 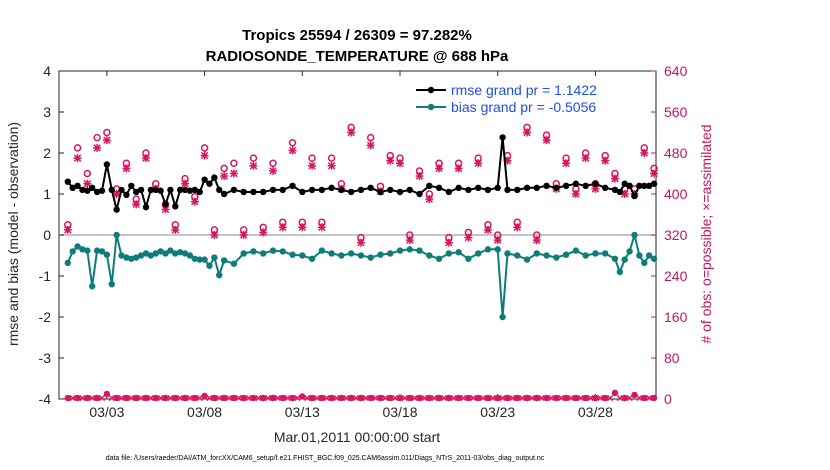 I want to click on y-tick-label: 0, so click(x=47, y=235).